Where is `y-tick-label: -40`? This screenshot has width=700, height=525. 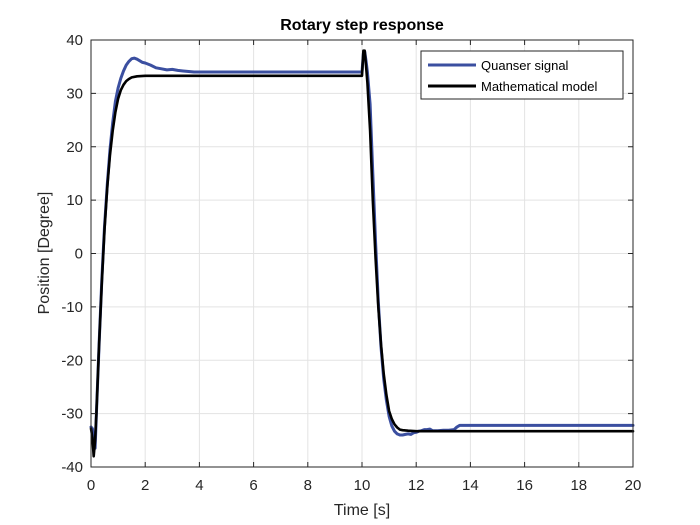
y-tick-label: -40 is located at coordinates (72, 467).